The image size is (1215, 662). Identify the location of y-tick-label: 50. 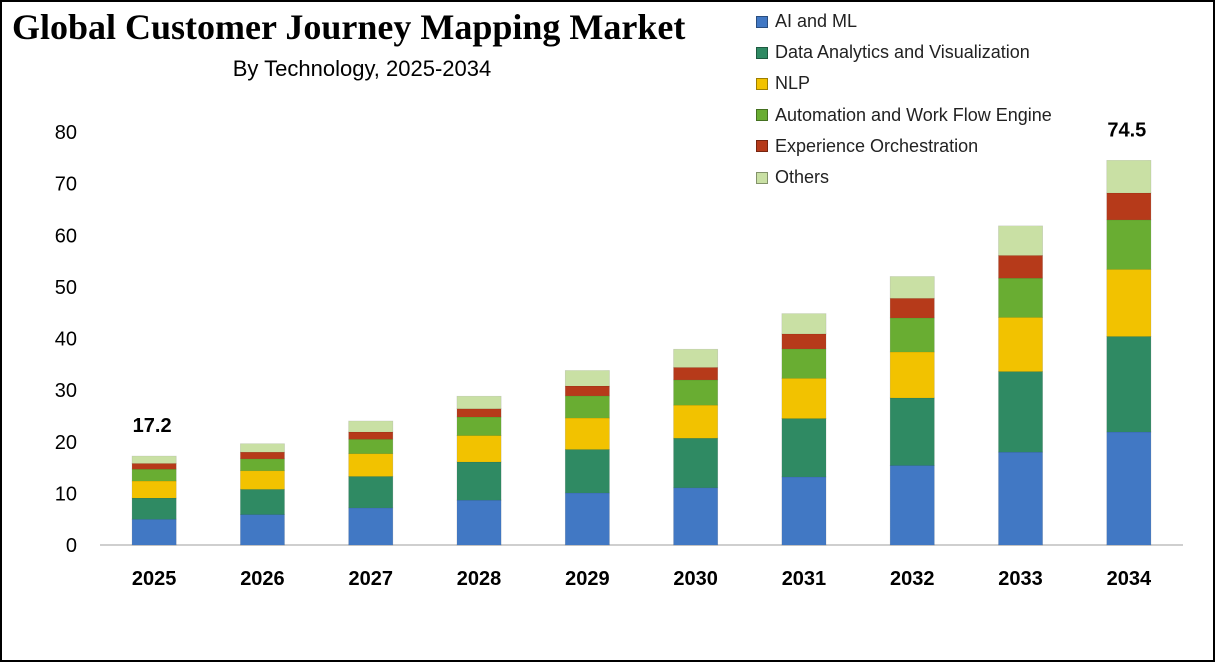
(66, 288).